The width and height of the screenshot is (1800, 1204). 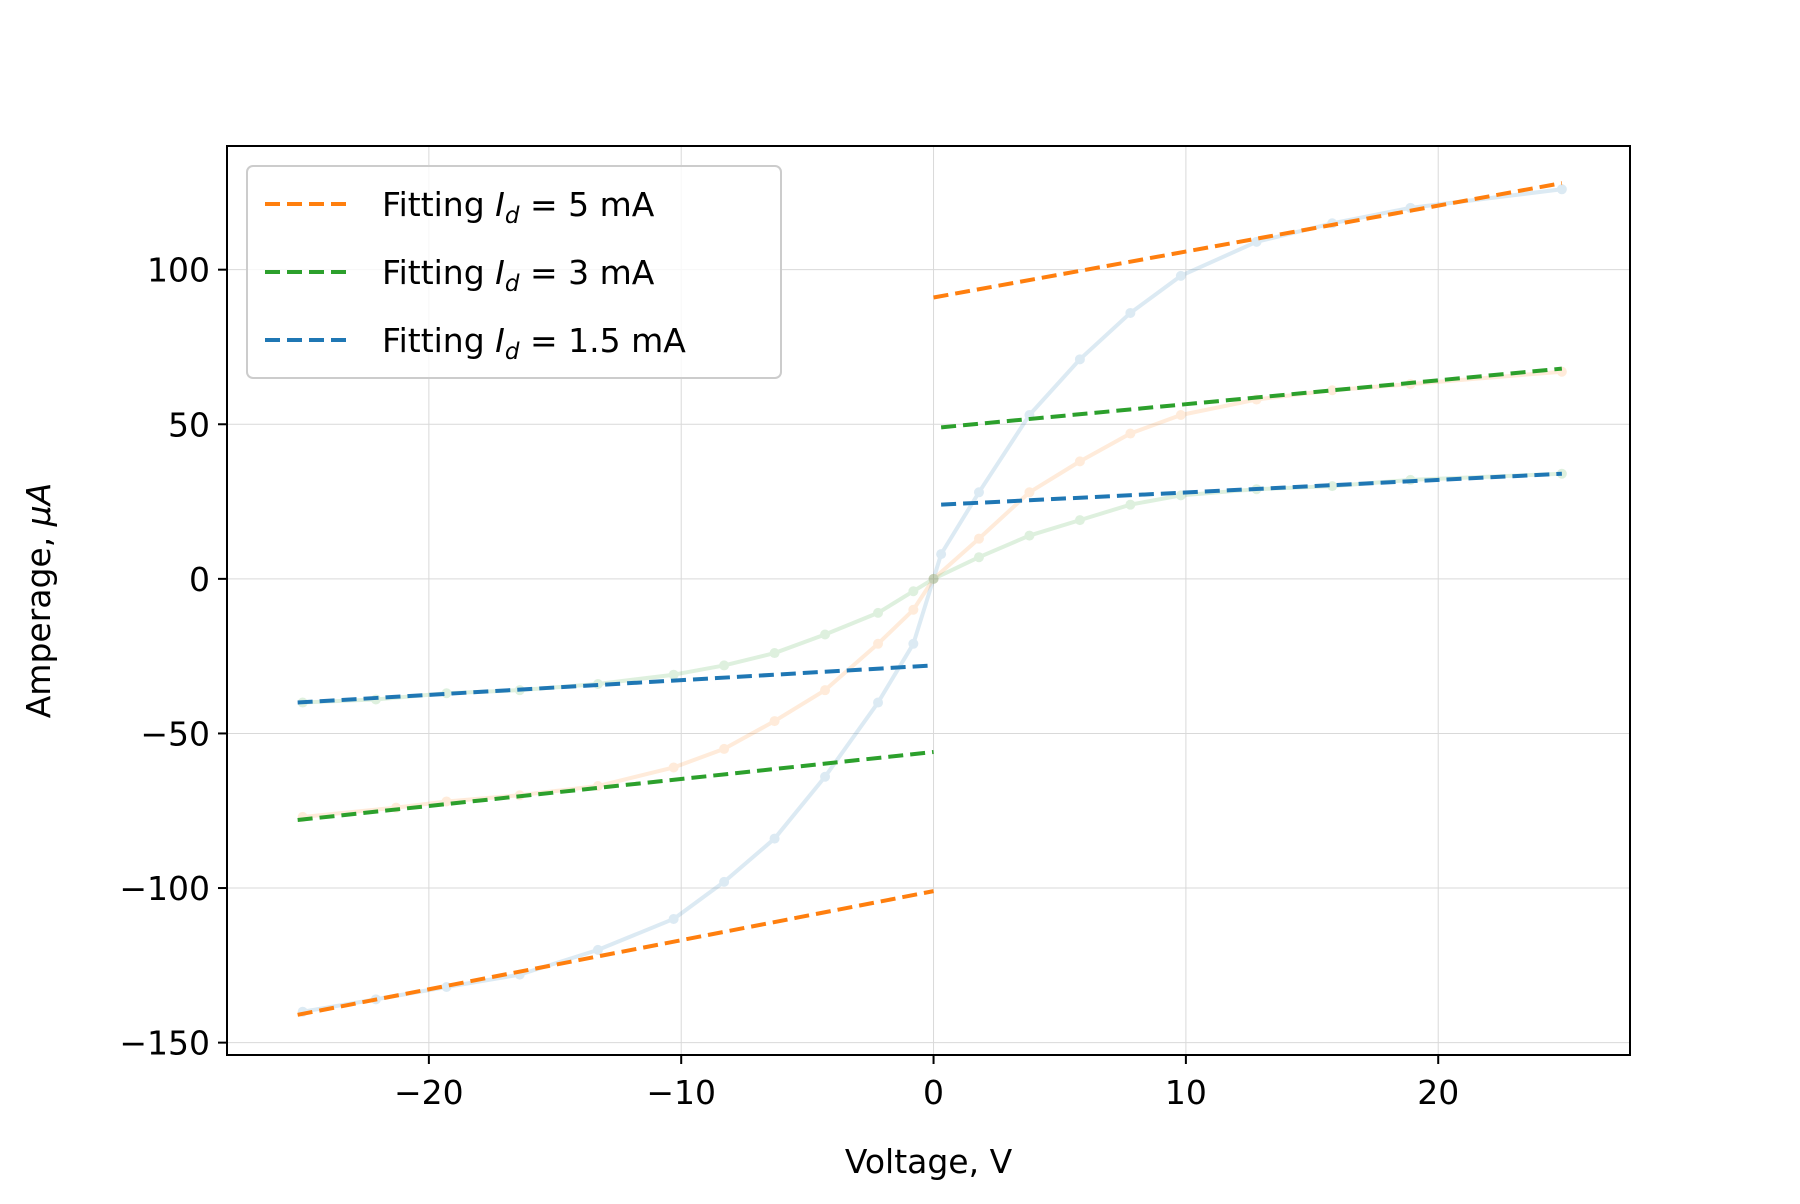 I want to click on legend-label-suffix: = 1.5 mA, so click(x=603, y=340).